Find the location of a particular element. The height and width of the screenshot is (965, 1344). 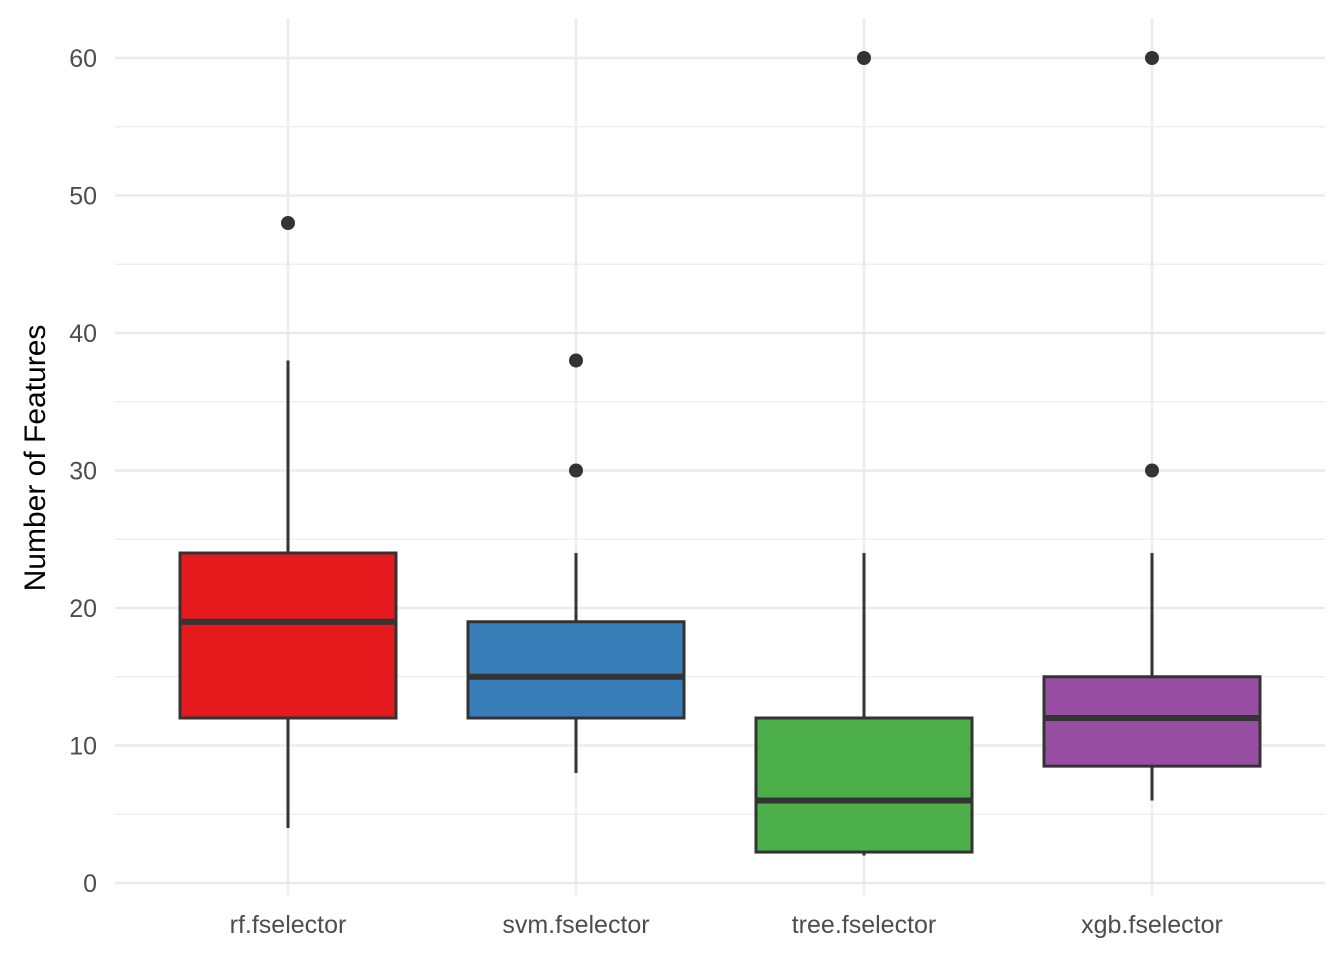

box-xgb.fselector is located at coordinates (1152, 721).